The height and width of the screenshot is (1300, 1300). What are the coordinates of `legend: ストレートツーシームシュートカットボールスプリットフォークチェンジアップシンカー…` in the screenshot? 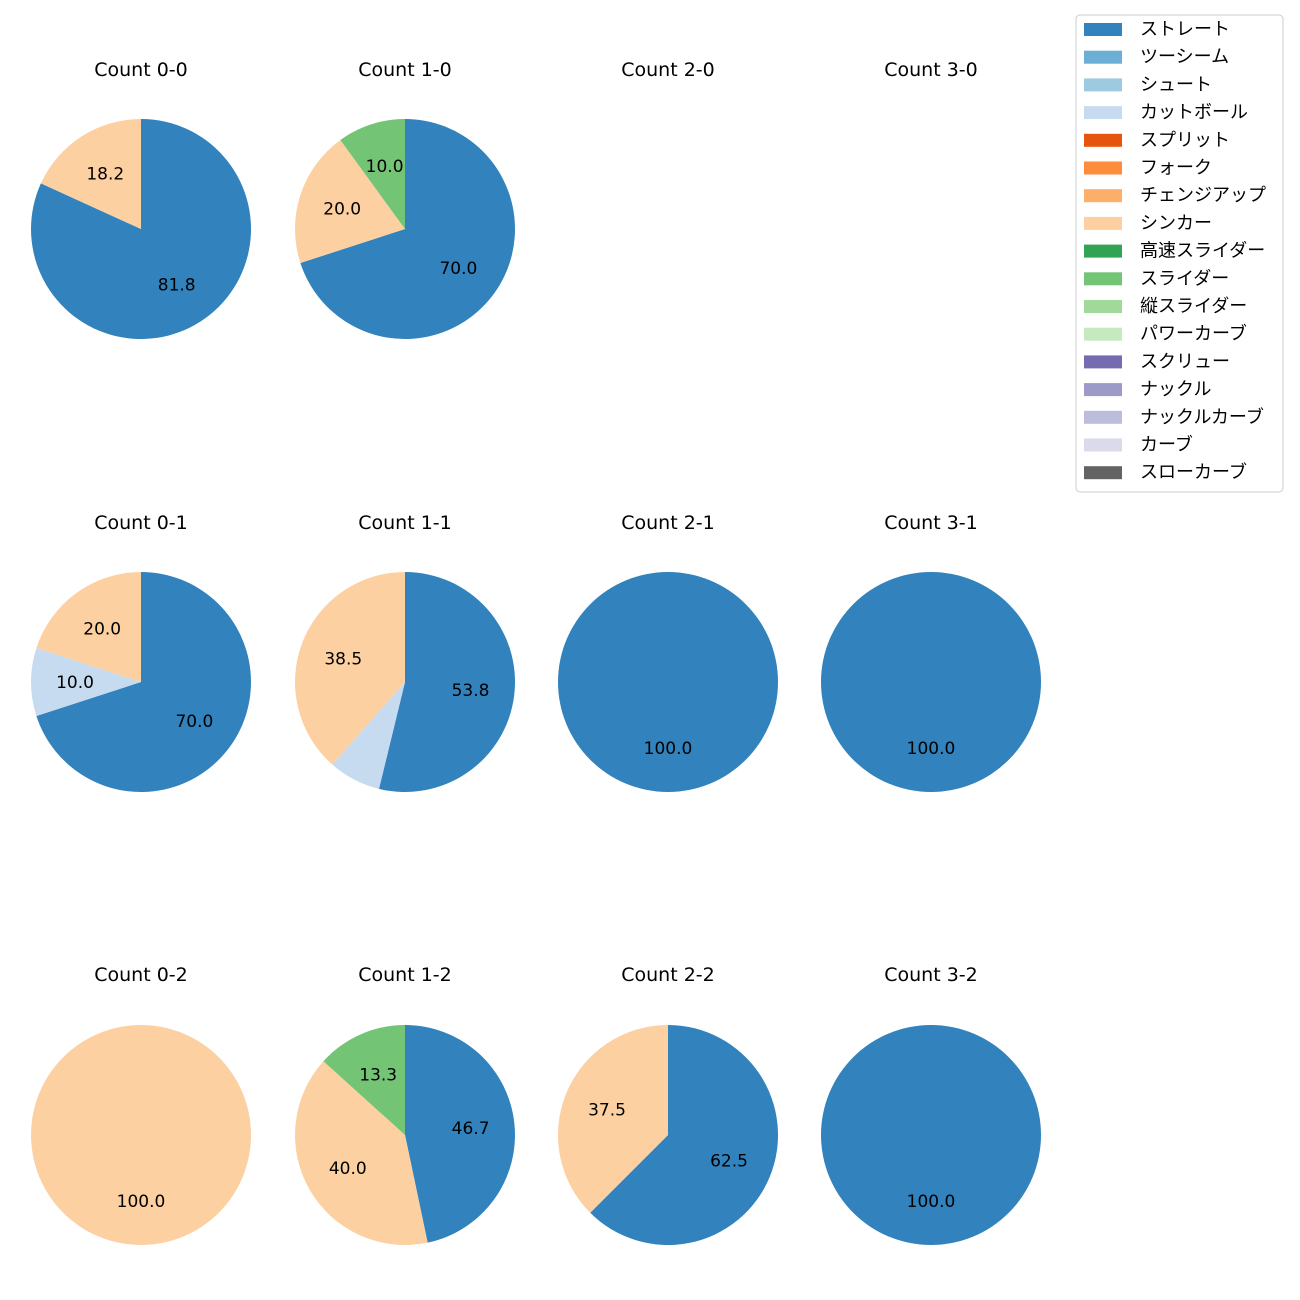 It's located at (1179, 253).